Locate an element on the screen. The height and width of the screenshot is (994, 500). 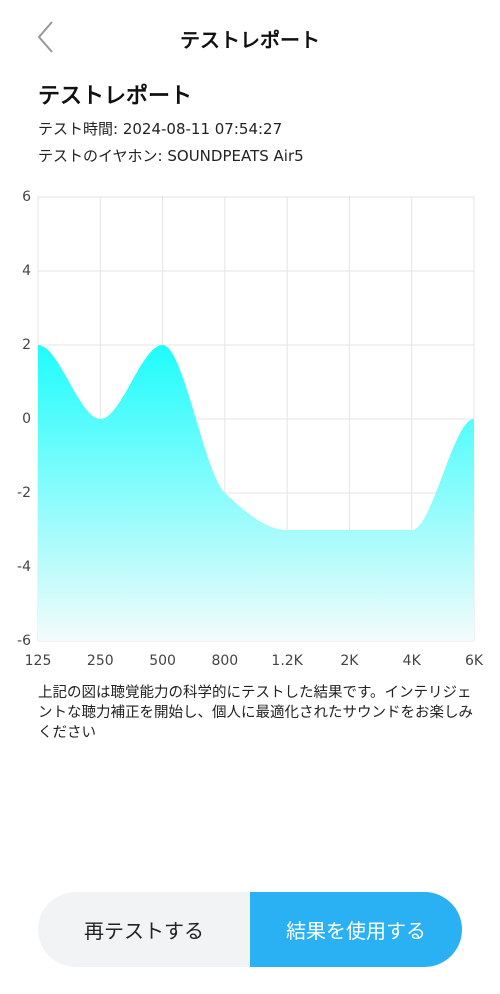
x-tick-label: 800 is located at coordinates (224, 661).